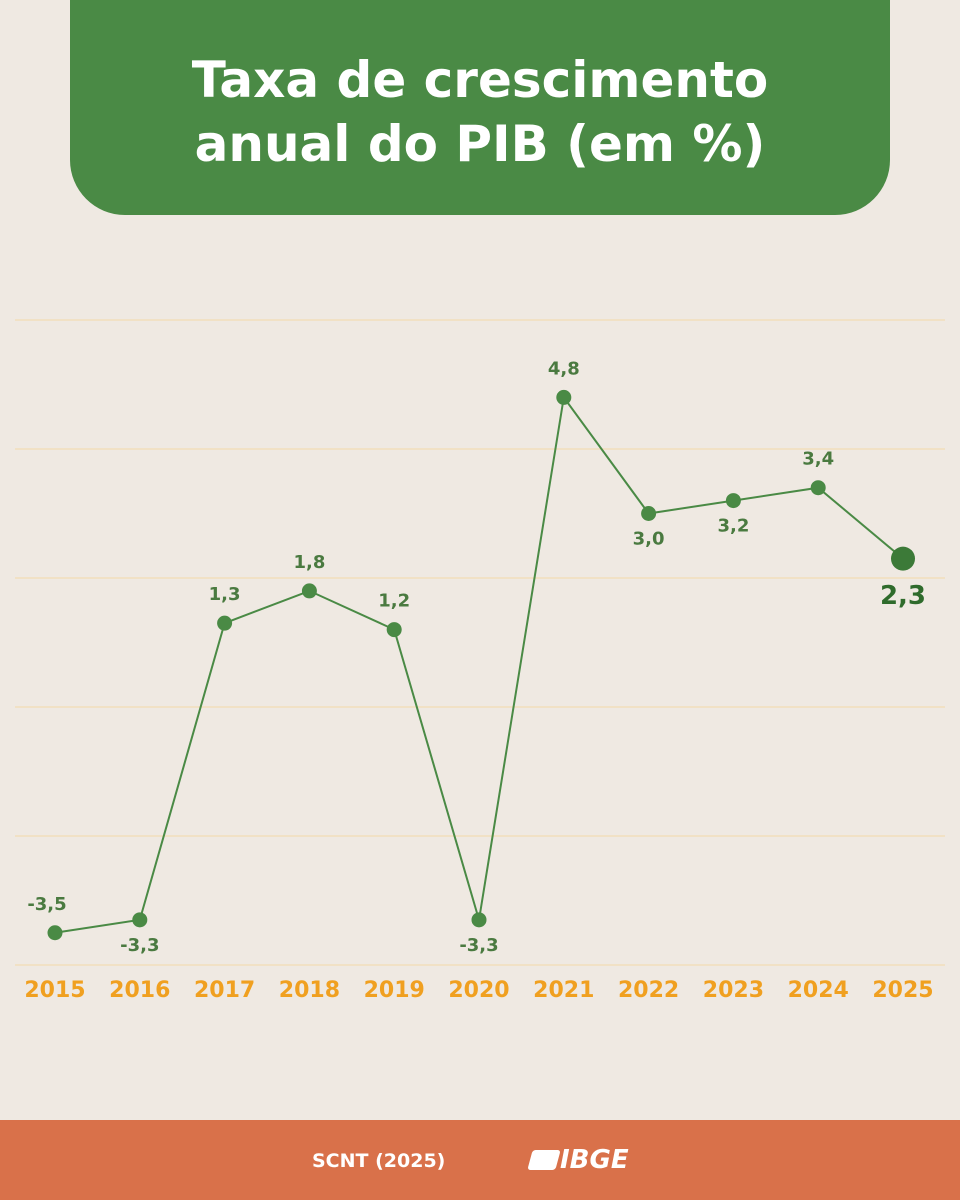 The width and height of the screenshot is (960, 1200). I want to click on logo-icon, so click(544, 1160).